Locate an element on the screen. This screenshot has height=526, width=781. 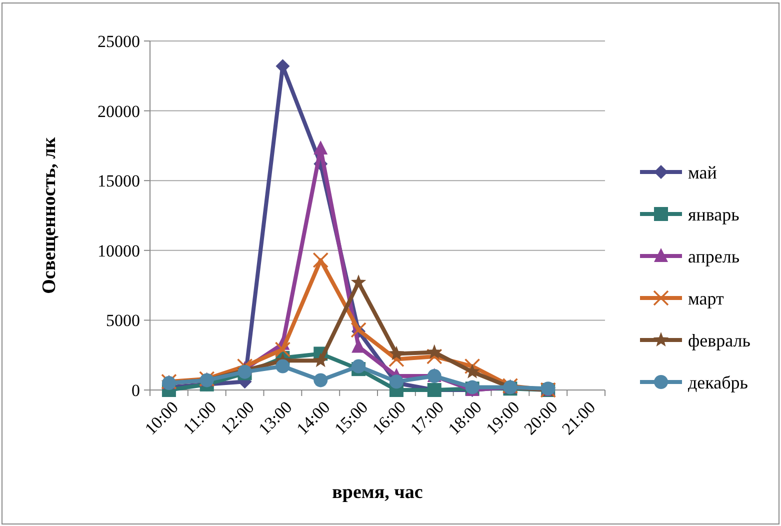
legend-label: май is located at coordinates (703, 172).